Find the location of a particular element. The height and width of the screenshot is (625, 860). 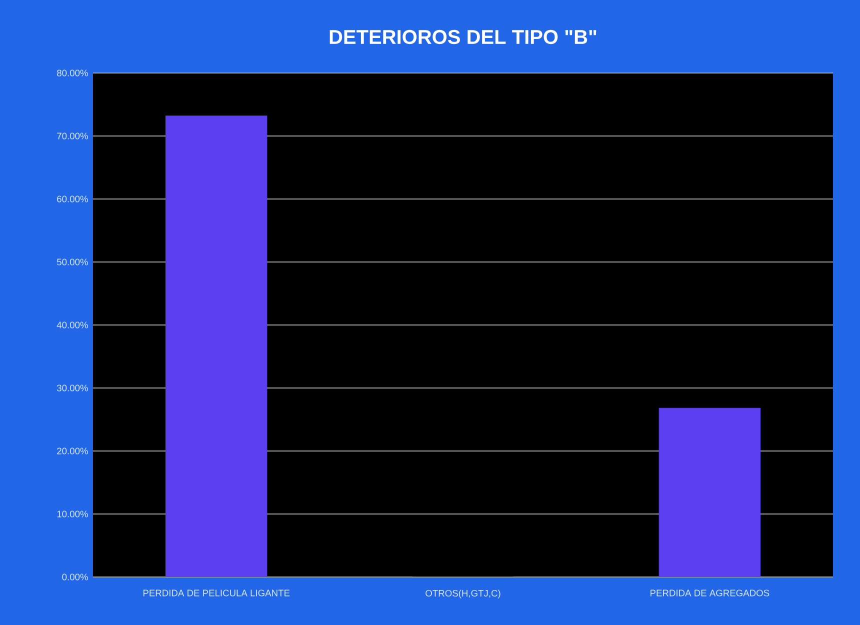

y-tick-label: 10.00% is located at coordinates (72, 514).